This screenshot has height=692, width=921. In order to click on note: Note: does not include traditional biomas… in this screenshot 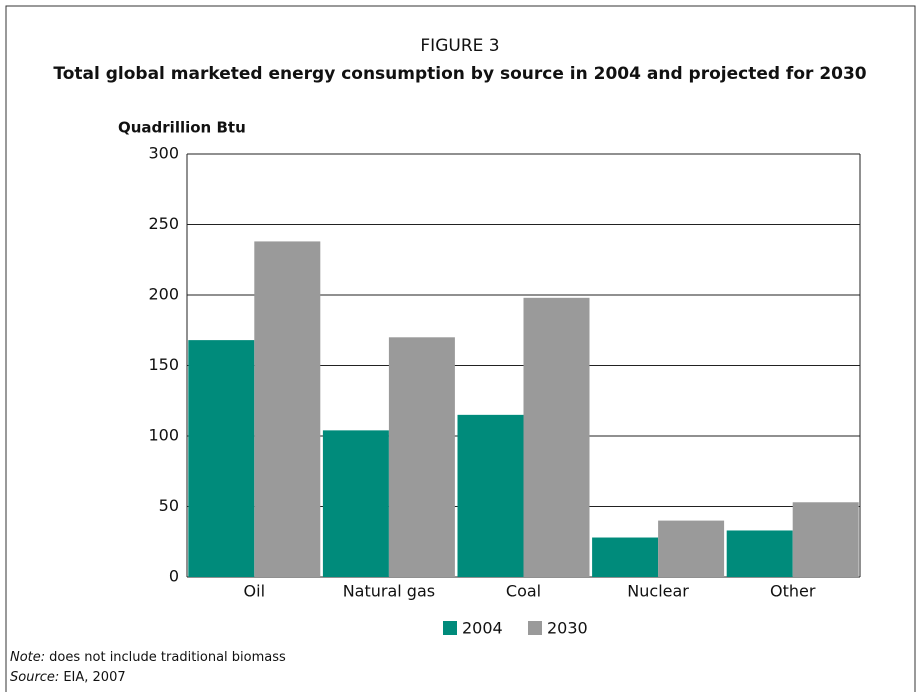, I will do `click(148, 657)`.